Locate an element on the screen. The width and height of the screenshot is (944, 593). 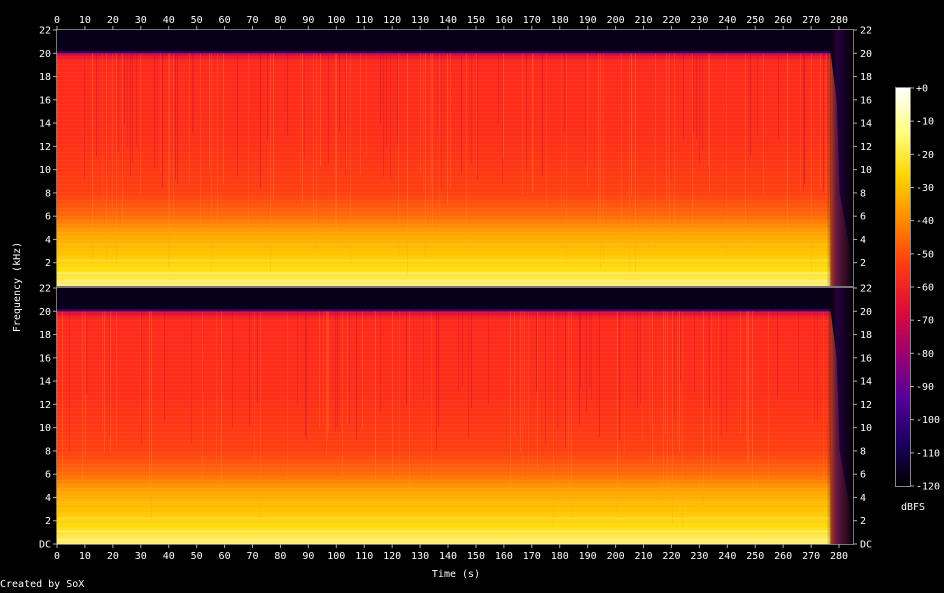
y-tick-label-left: 6 is located at coordinates (48, 217).